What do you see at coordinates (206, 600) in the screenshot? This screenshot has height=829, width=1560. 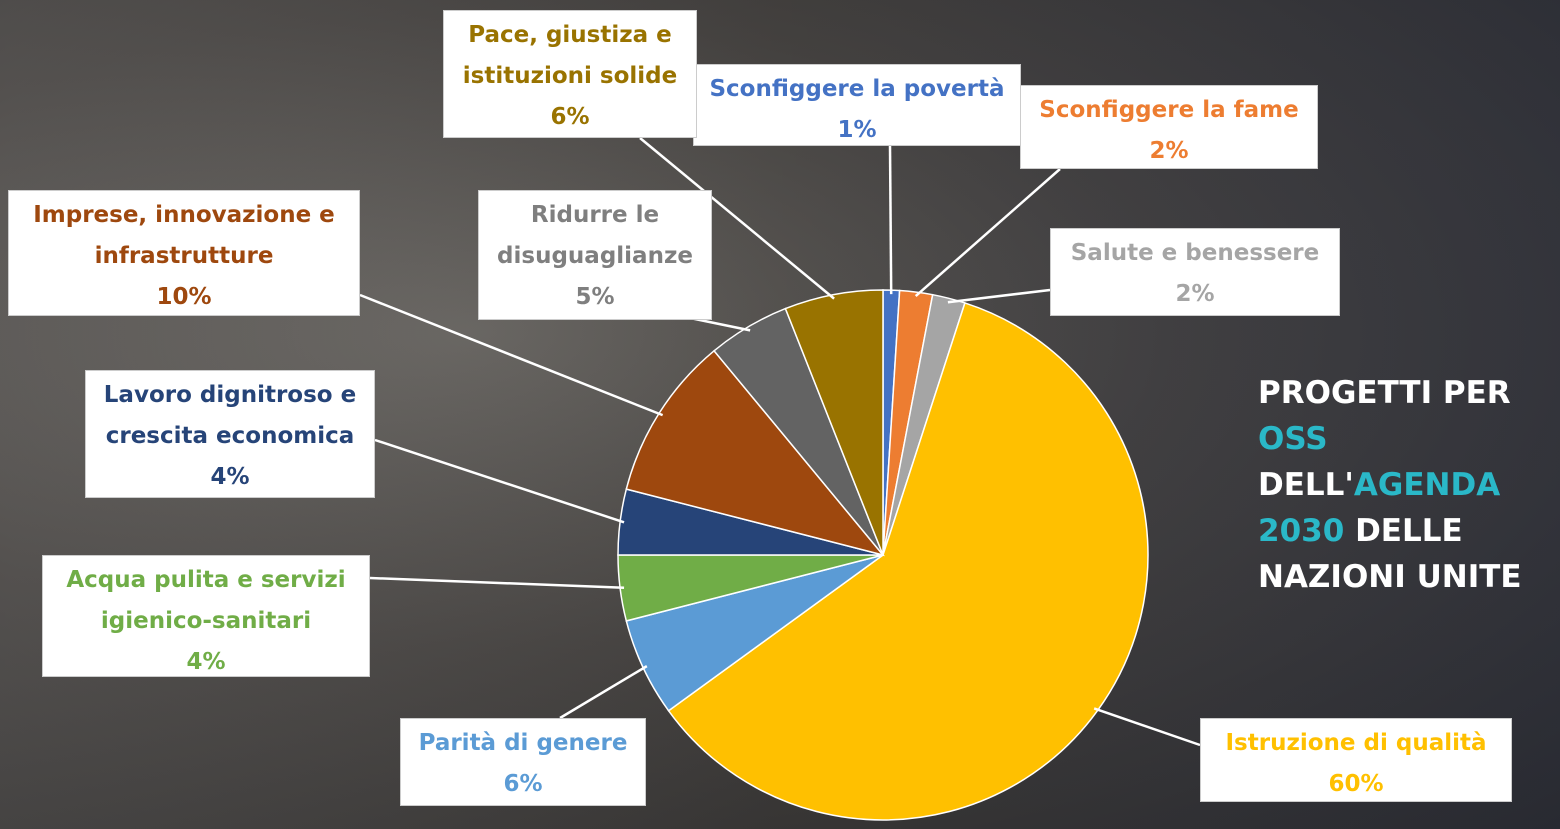 I see `category-label: Acqua pulita e servizi igienico-sanitari` at bounding box center [206, 600].